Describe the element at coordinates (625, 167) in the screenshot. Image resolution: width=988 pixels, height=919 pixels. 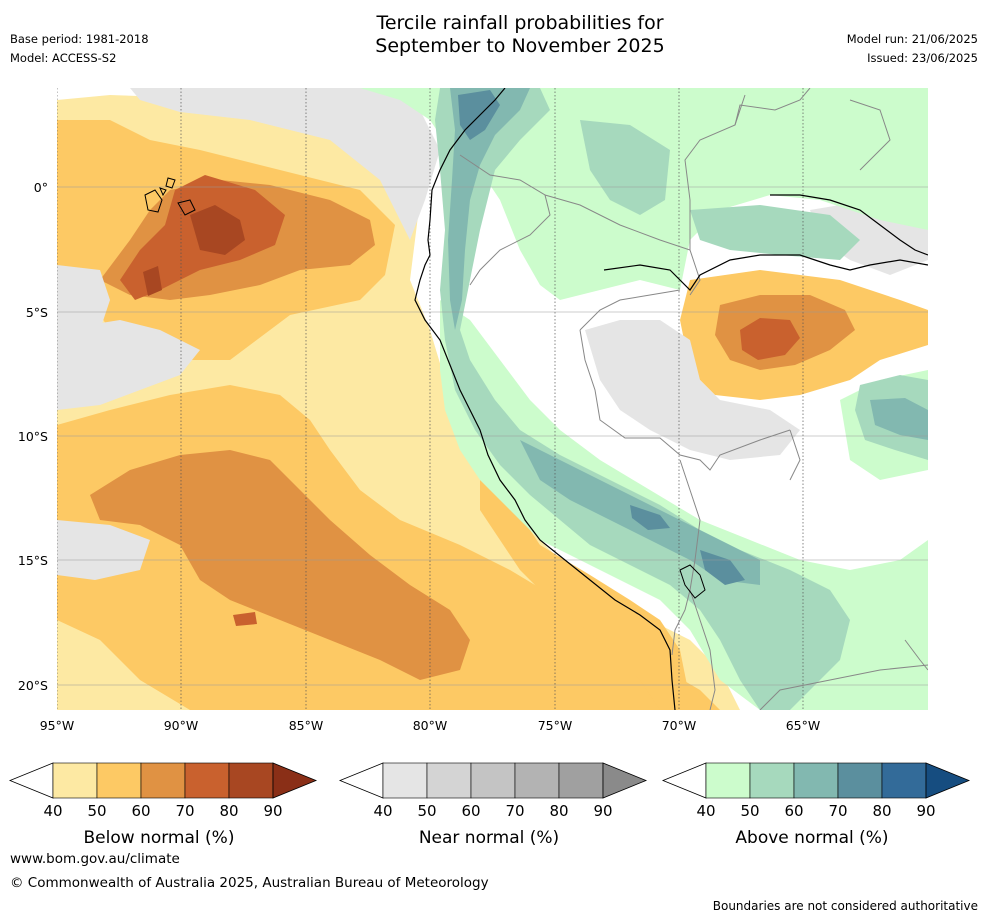
I see `above-normal-50-north-east` at that location.